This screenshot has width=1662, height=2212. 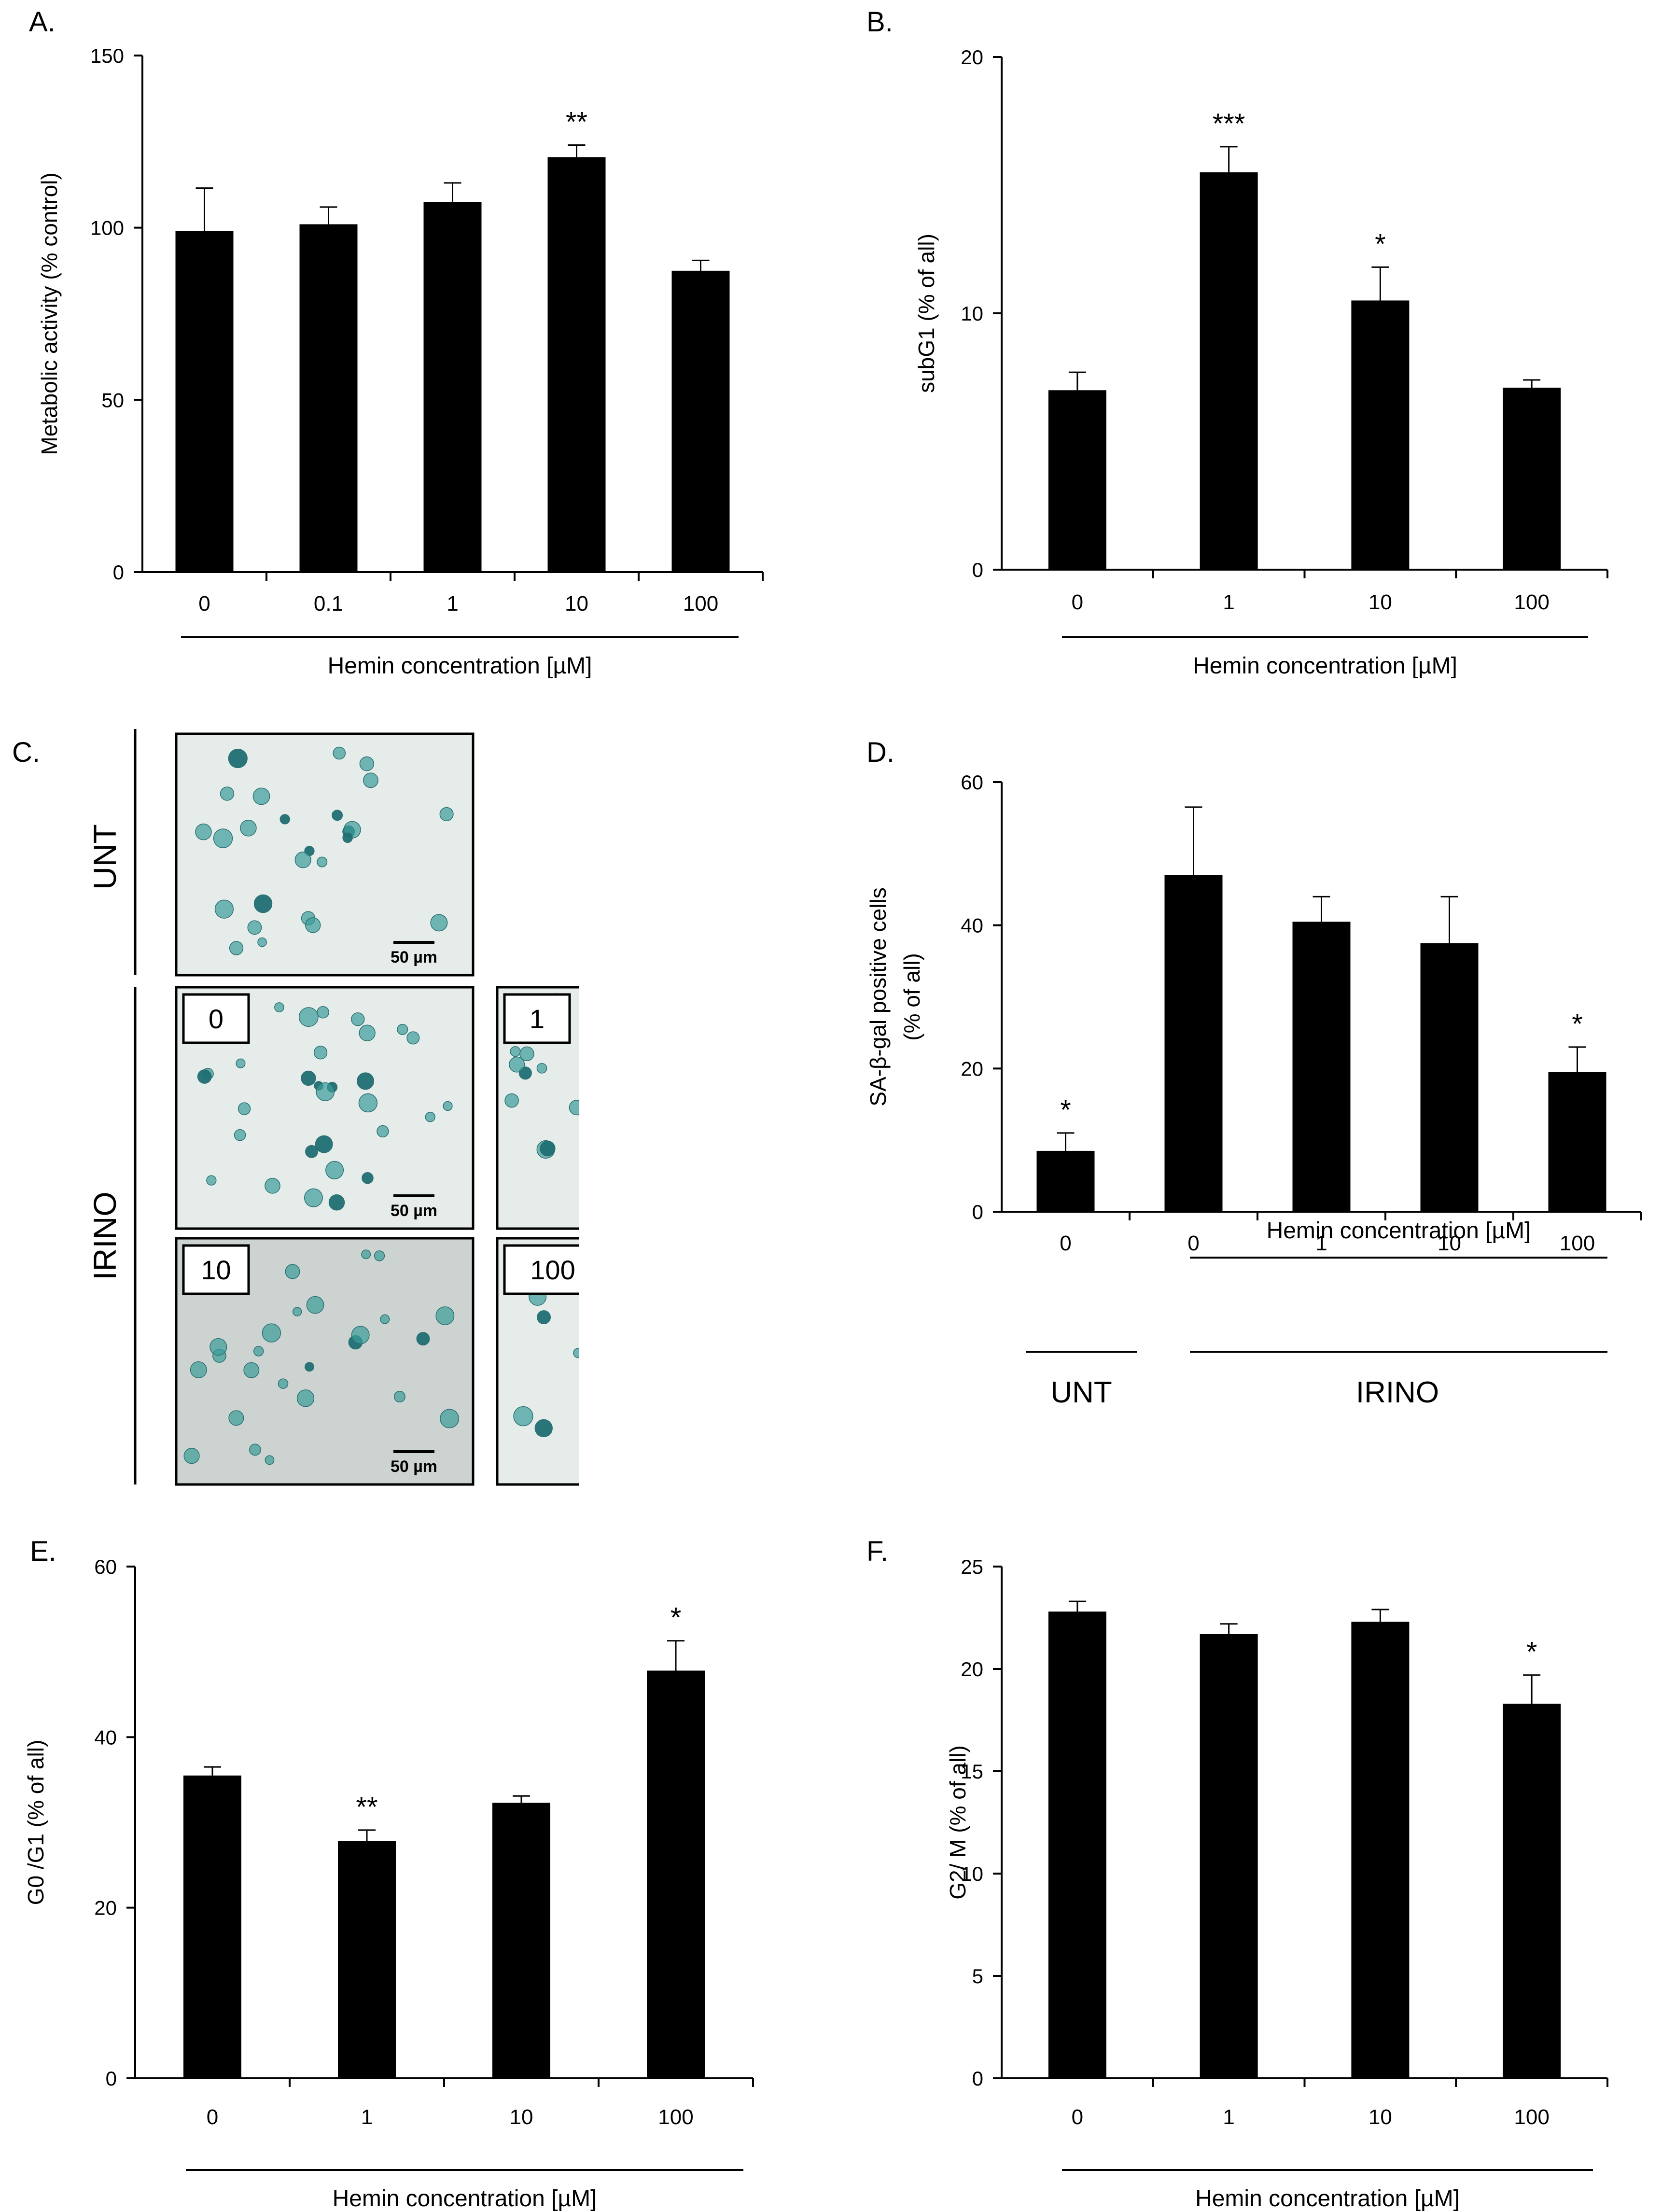 I want to click on x-tick-label: 0.1, so click(x=328, y=604).